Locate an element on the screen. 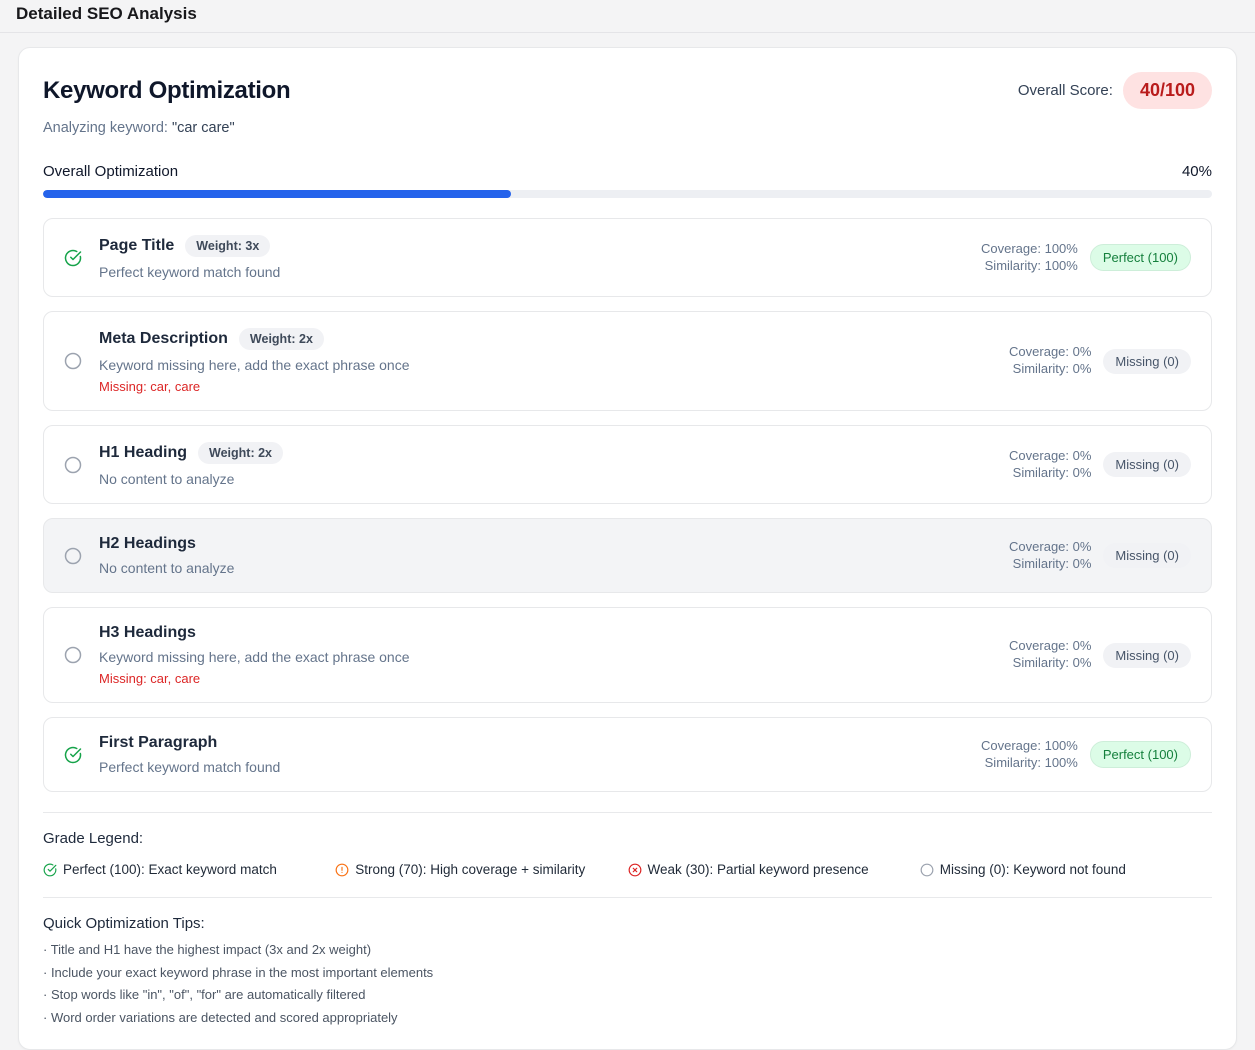 Image resolution: width=1255 pixels, height=1050 pixels. analyzing-keyword: "car care" is located at coordinates (203, 128).